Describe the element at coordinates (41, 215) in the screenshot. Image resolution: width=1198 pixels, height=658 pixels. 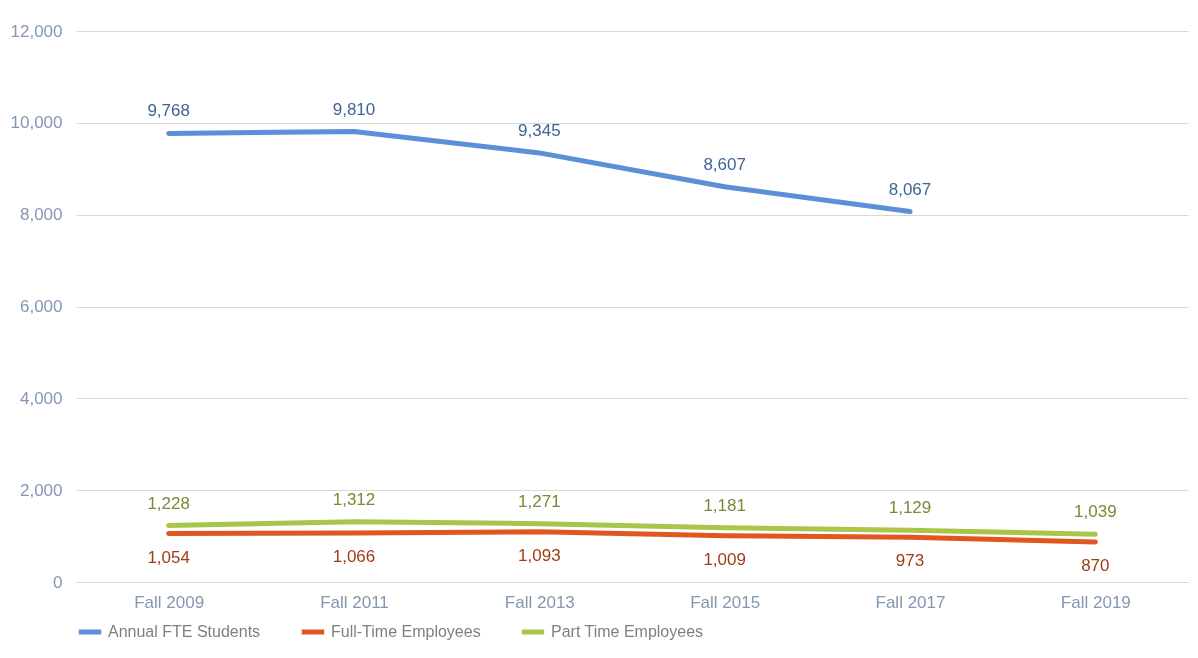
I see `y-tick-label: 8,000` at that location.